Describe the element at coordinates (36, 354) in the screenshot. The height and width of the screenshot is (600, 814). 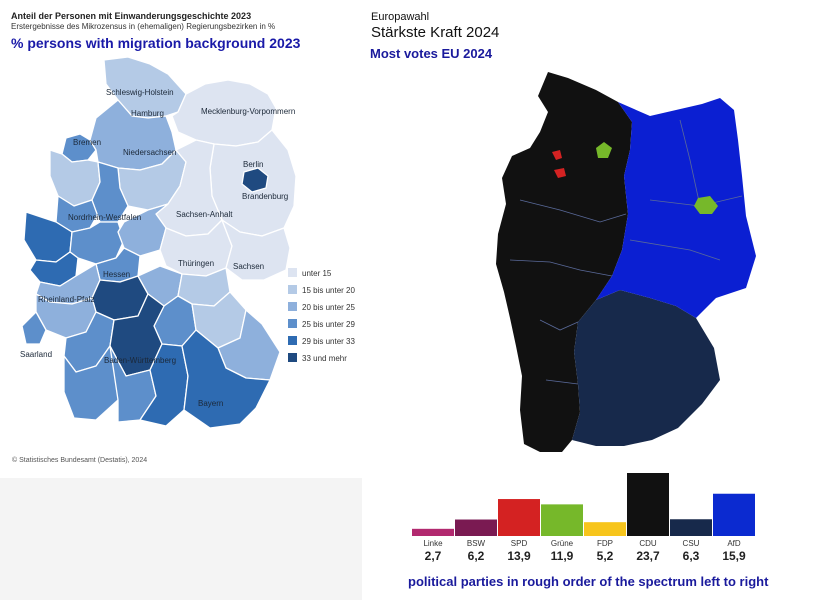
I see `label-saarland: Saarland` at that location.